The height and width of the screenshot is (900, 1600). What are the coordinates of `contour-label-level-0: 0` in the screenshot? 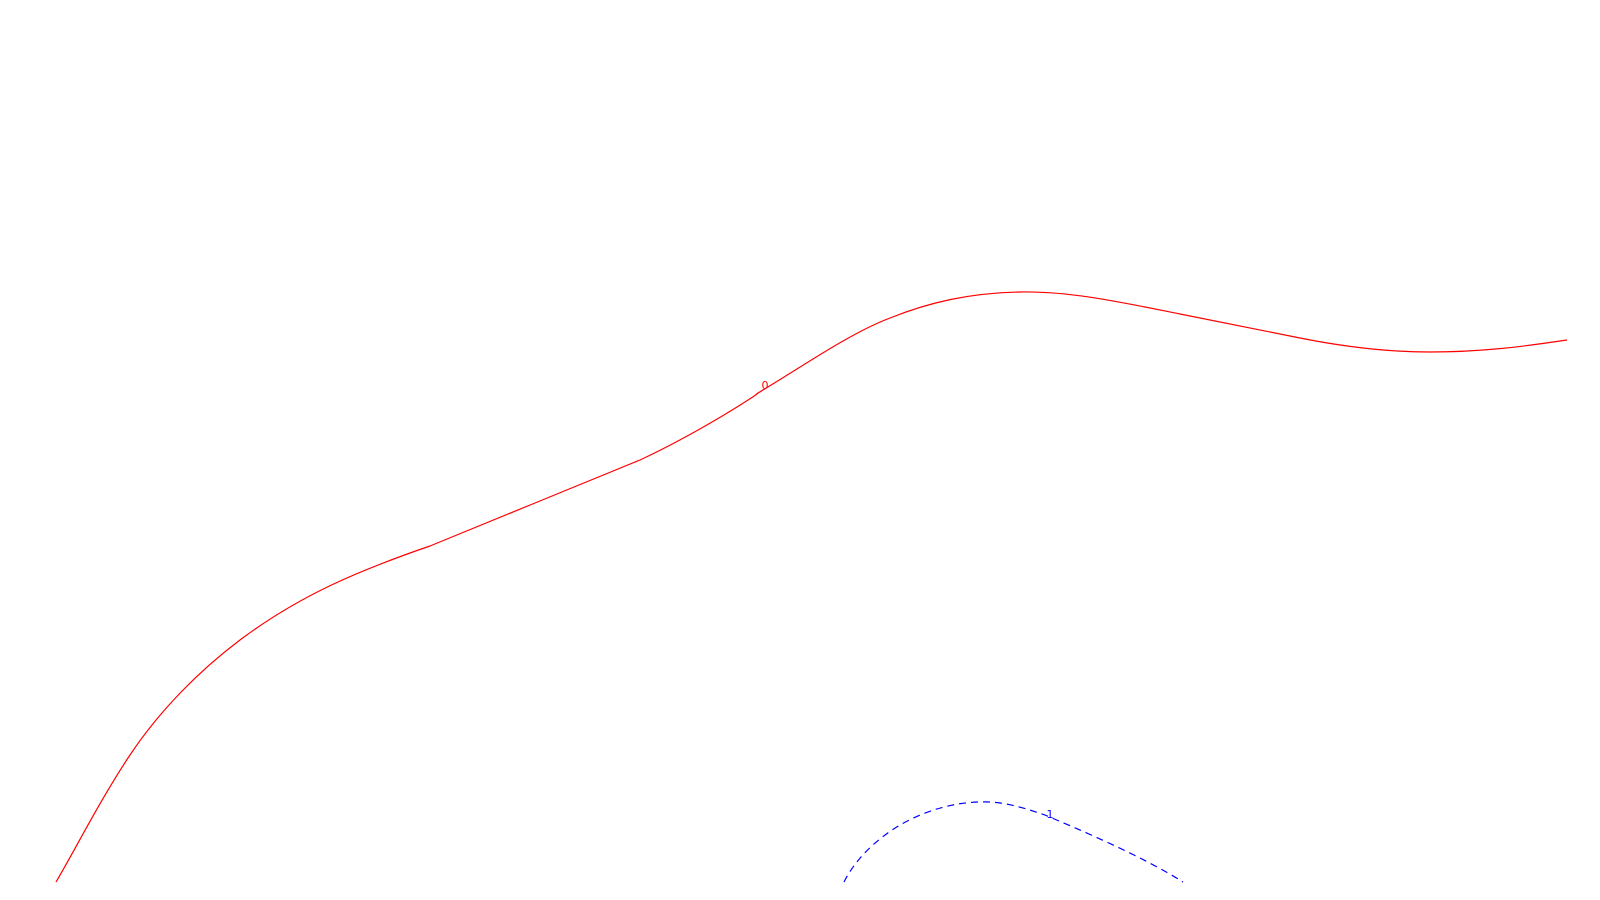 It's located at (765, 385).